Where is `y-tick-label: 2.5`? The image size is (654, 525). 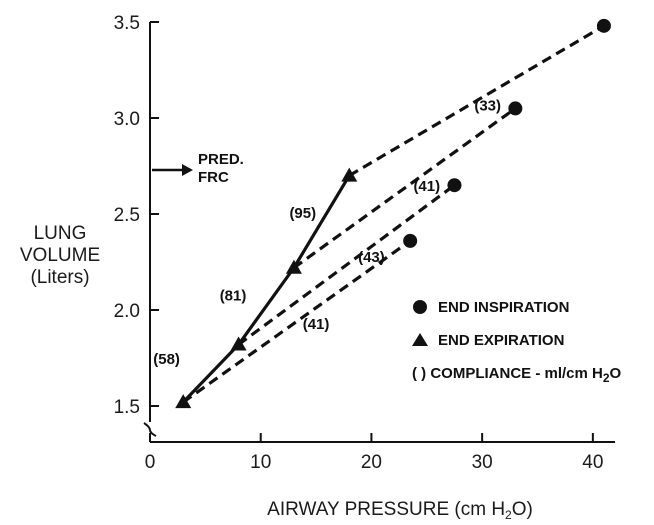 y-tick-label: 2.5 is located at coordinates (127, 215).